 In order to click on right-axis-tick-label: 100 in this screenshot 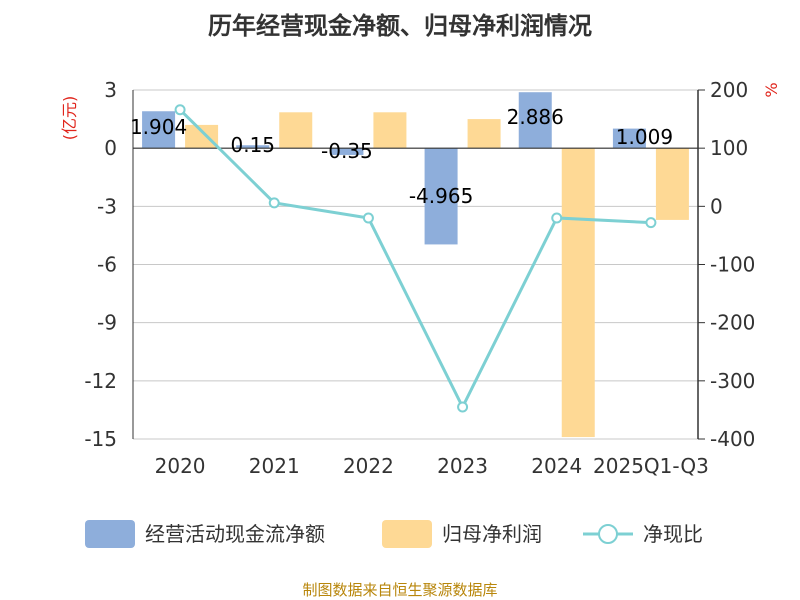, I will do `click(729, 148)`.